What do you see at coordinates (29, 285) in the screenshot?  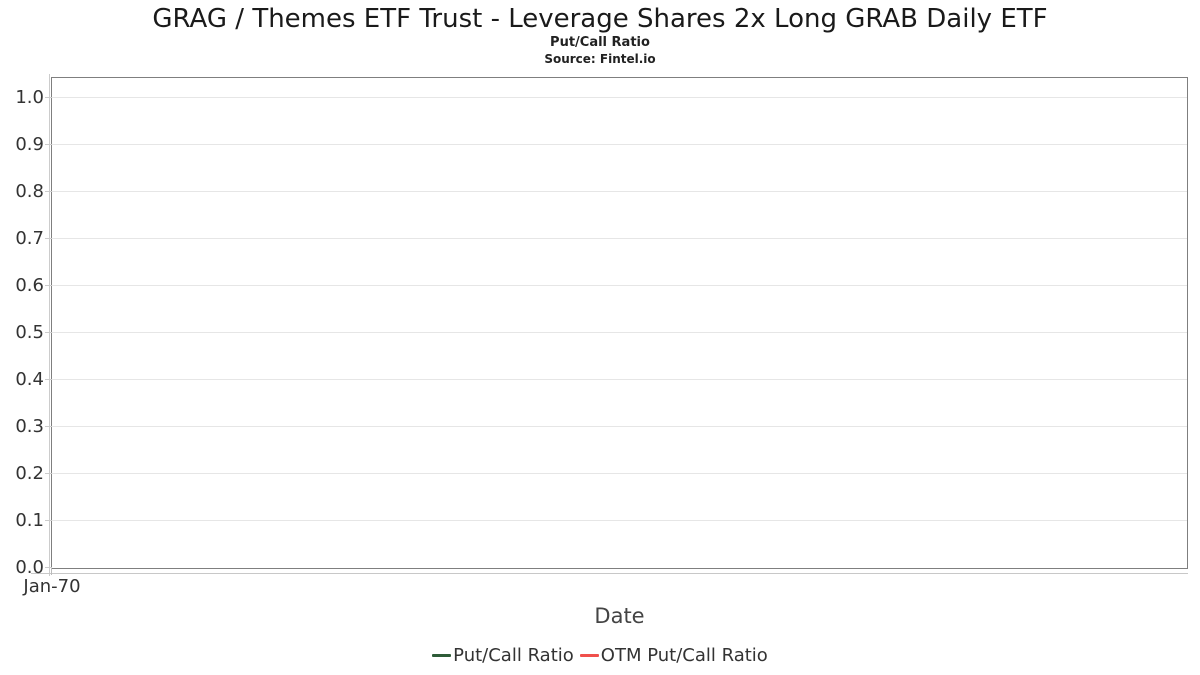 I see `y-tick-label: 0.6` at bounding box center [29, 285].